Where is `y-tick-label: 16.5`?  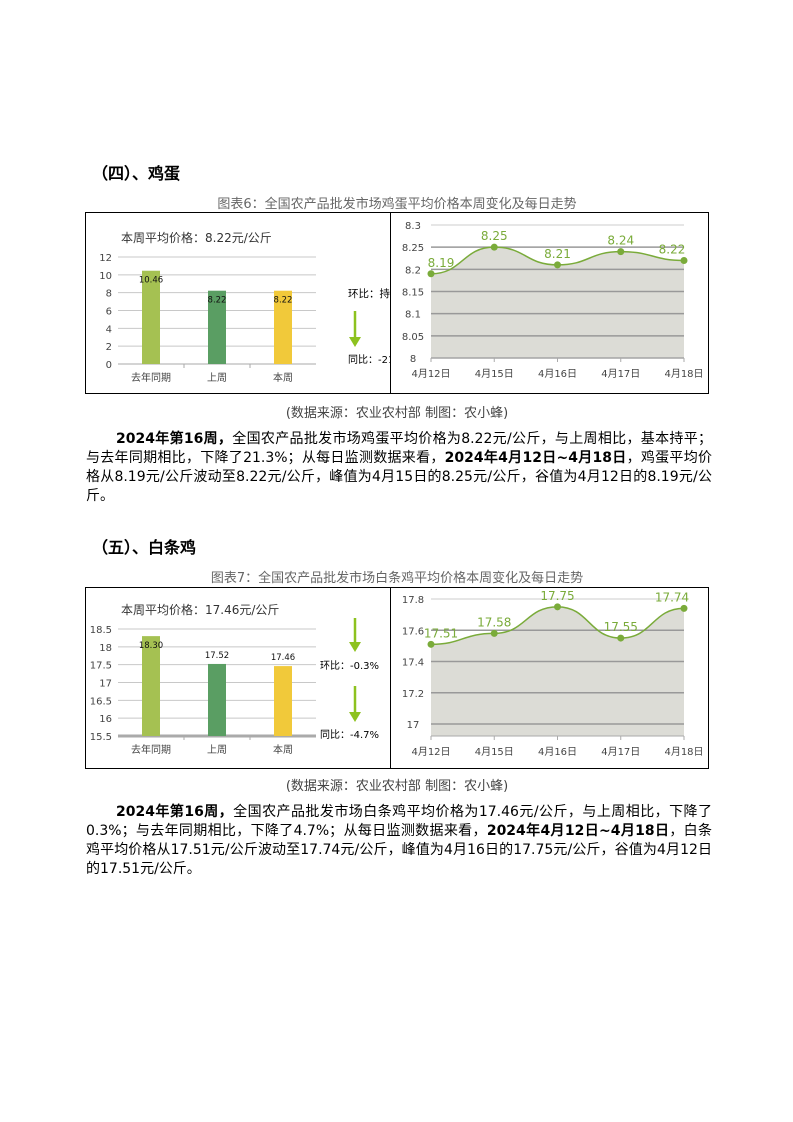
y-tick-label: 16.5 is located at coordinates (101, 701).